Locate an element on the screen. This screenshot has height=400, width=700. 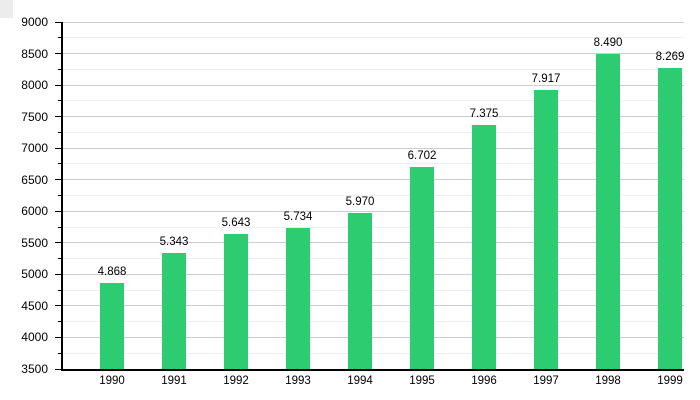
y-tick-label: 8500 is located at coordinates (34, 53).